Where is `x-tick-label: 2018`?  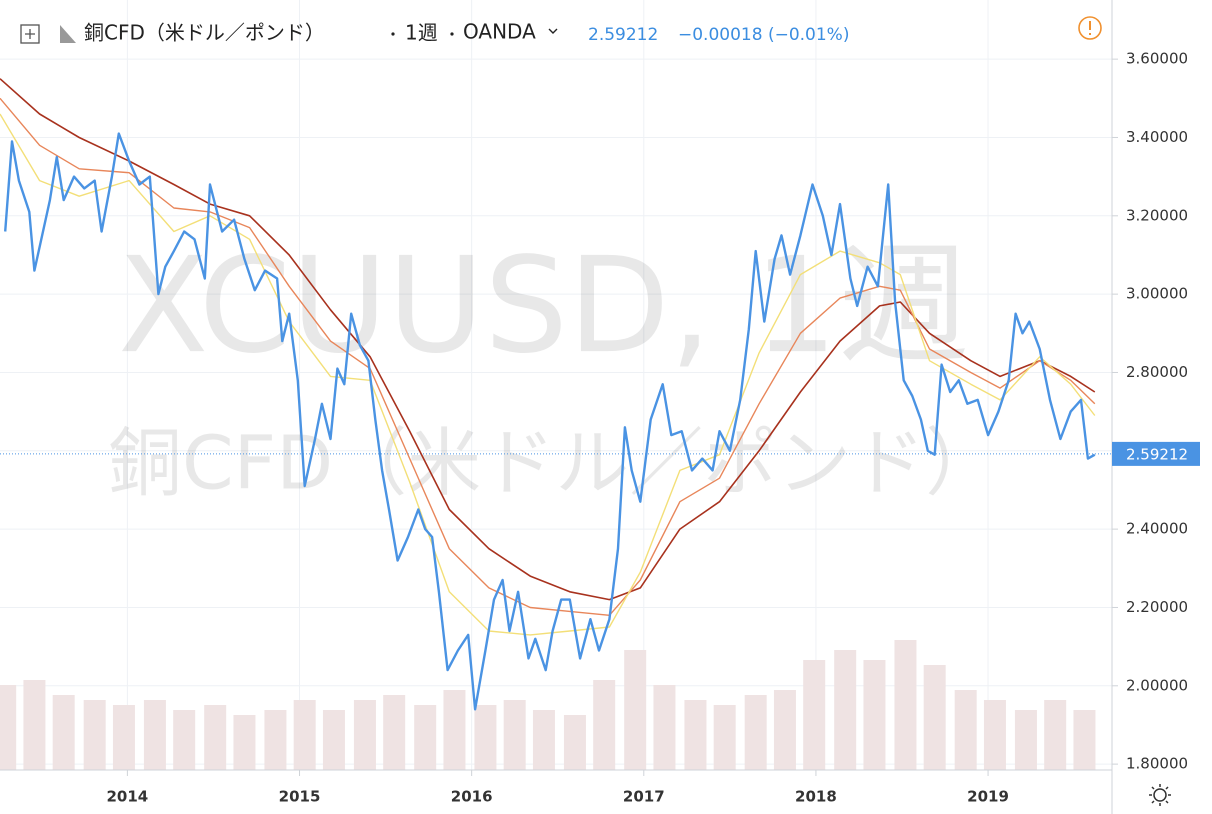
x-tick-label: 2018 is located at coordinates (816, 797).